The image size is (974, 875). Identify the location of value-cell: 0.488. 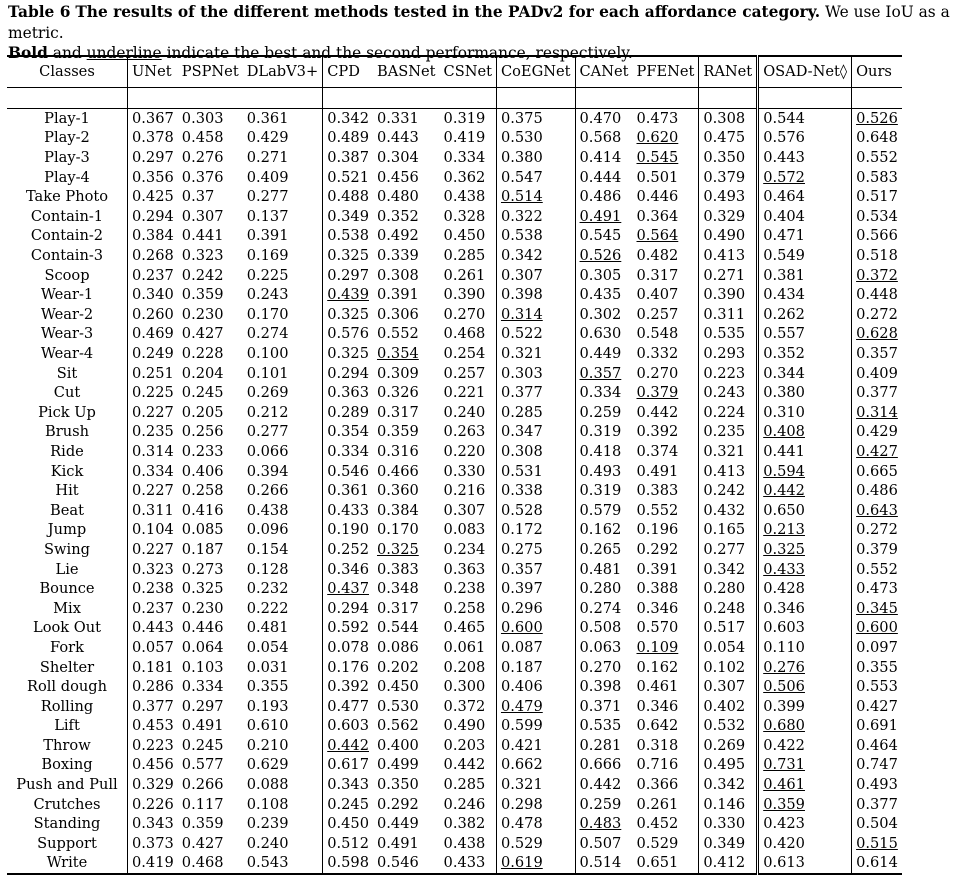
(347, 196).